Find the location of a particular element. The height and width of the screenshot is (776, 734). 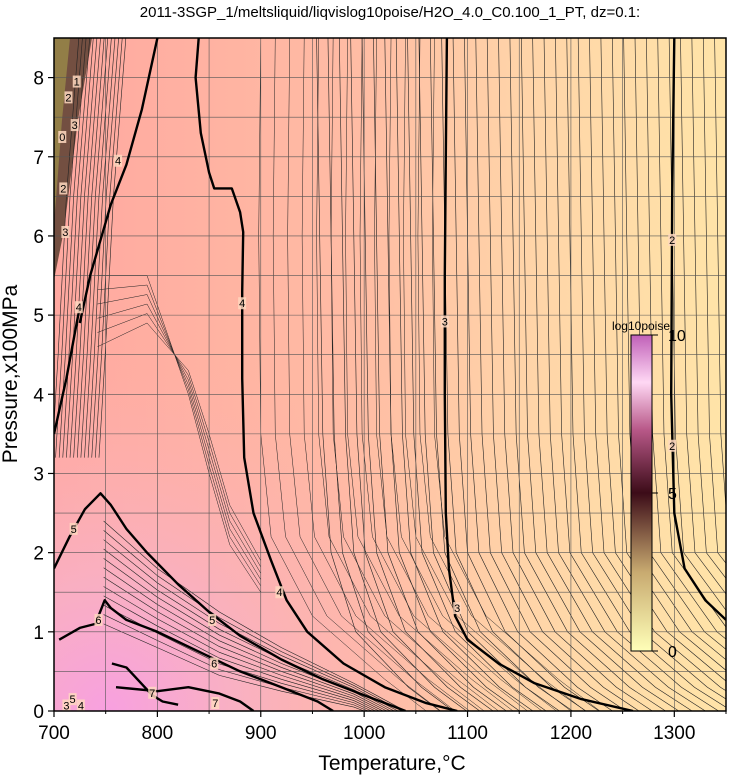

y-axis-label: Pressure,x100MPa is located at coordinates (11, 373).